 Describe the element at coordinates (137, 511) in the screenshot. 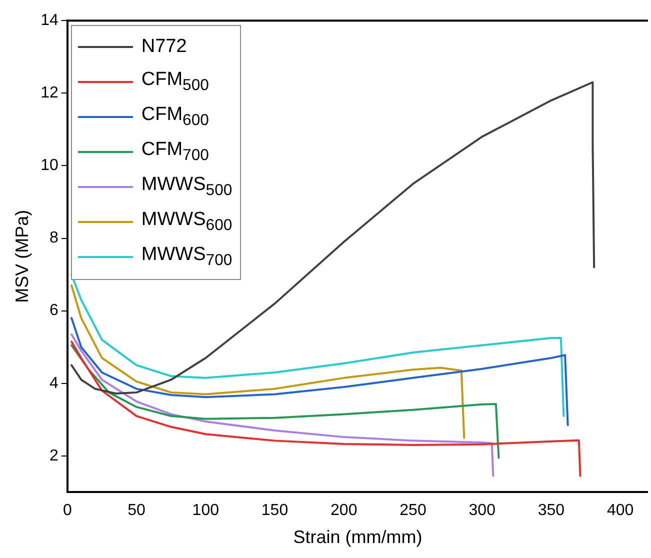

I see `x-tick-label: 50` at that location.